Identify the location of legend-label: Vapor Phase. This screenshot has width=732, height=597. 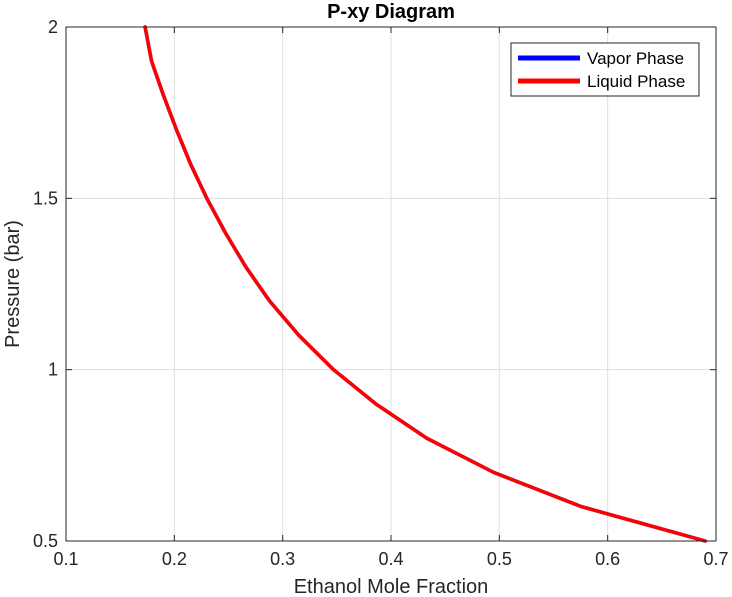
(635, 58).